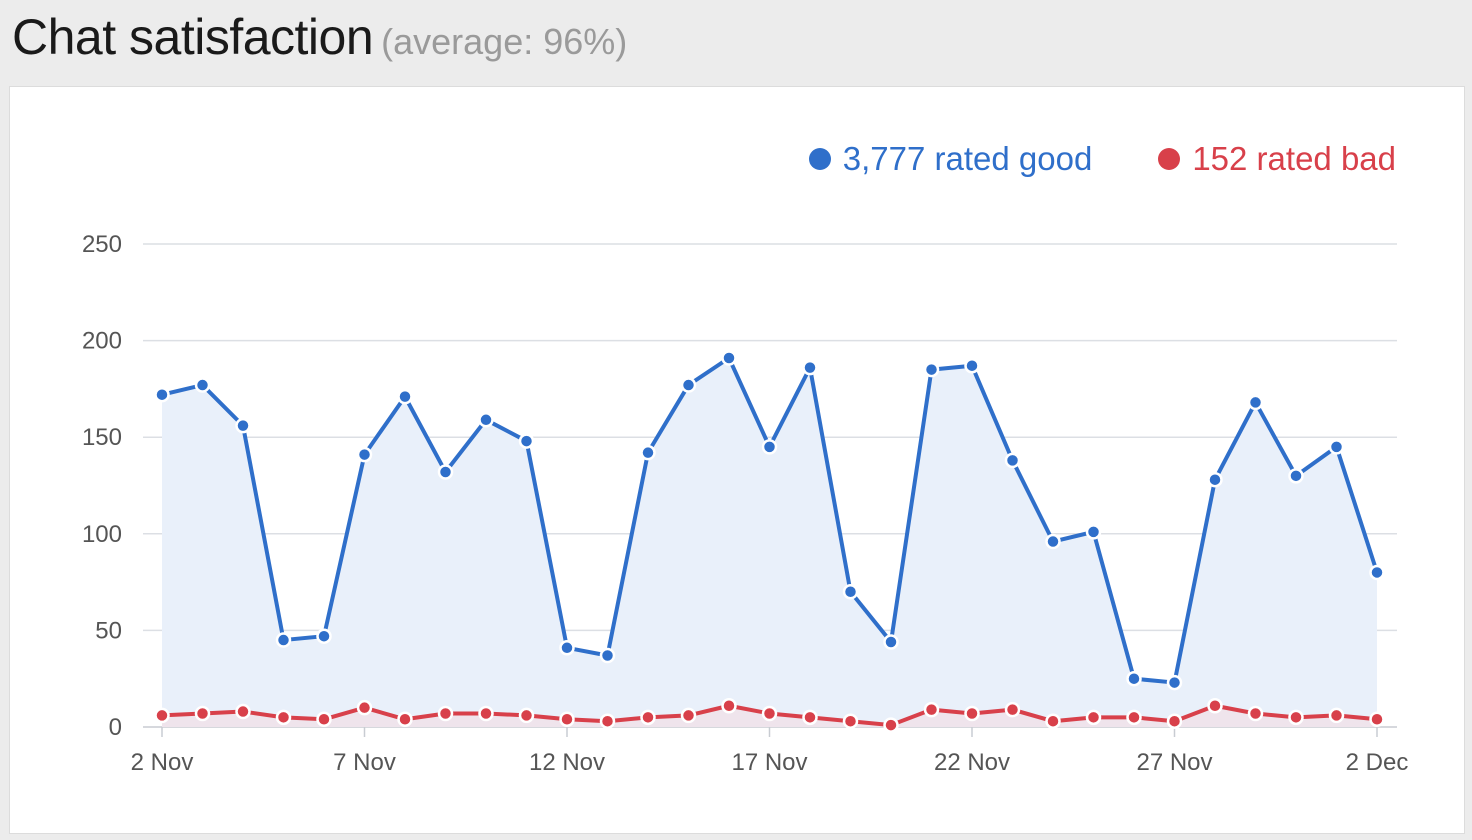  Describe the element at coordinates (769, 762) in the screenshot. I see `x-tick-label-17-nov: 17 Nov` at that location.